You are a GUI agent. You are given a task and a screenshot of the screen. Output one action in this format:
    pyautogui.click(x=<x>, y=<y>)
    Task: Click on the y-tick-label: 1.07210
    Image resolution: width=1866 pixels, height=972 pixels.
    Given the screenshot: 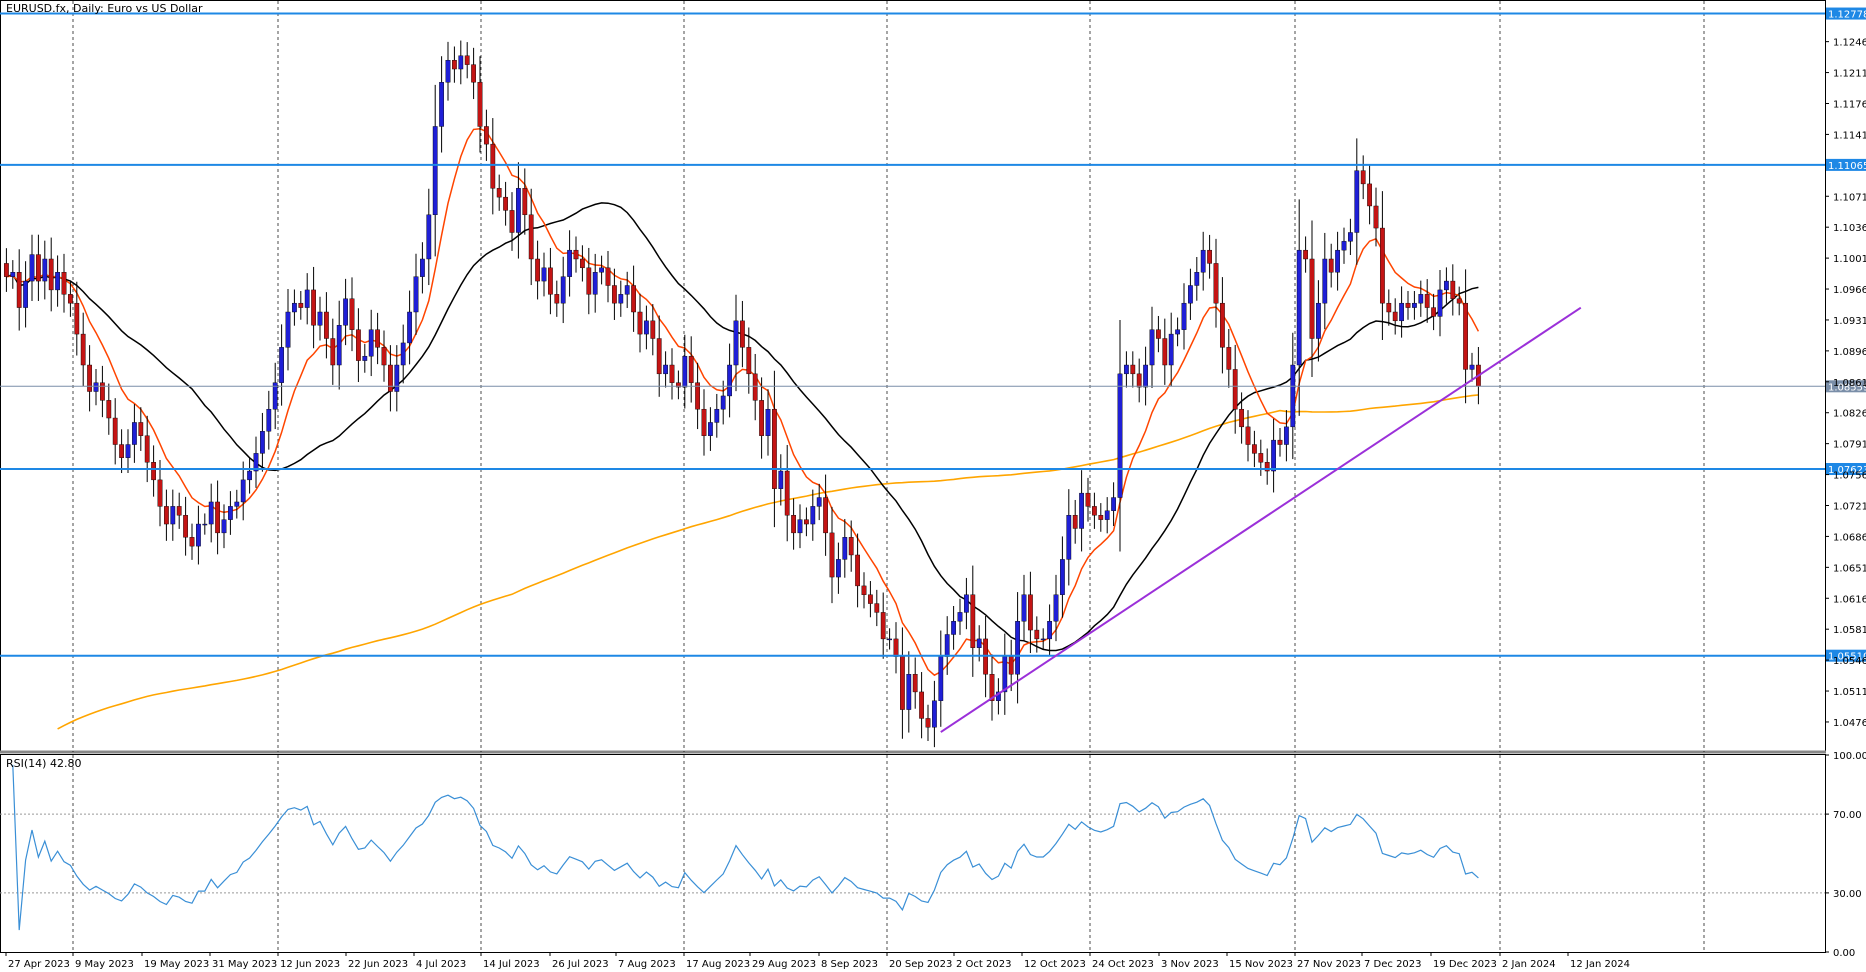 What is the action you would take?
    pyautogui.click(x=1849, y=506)
    